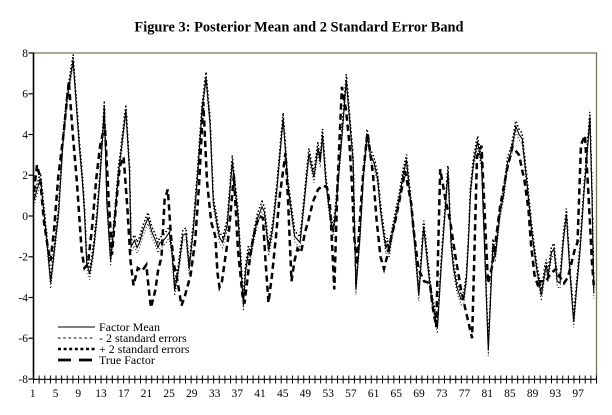  Describe the element at coordinates (56, 394) in the screenshot. I see `svg-text: 5` at that location.